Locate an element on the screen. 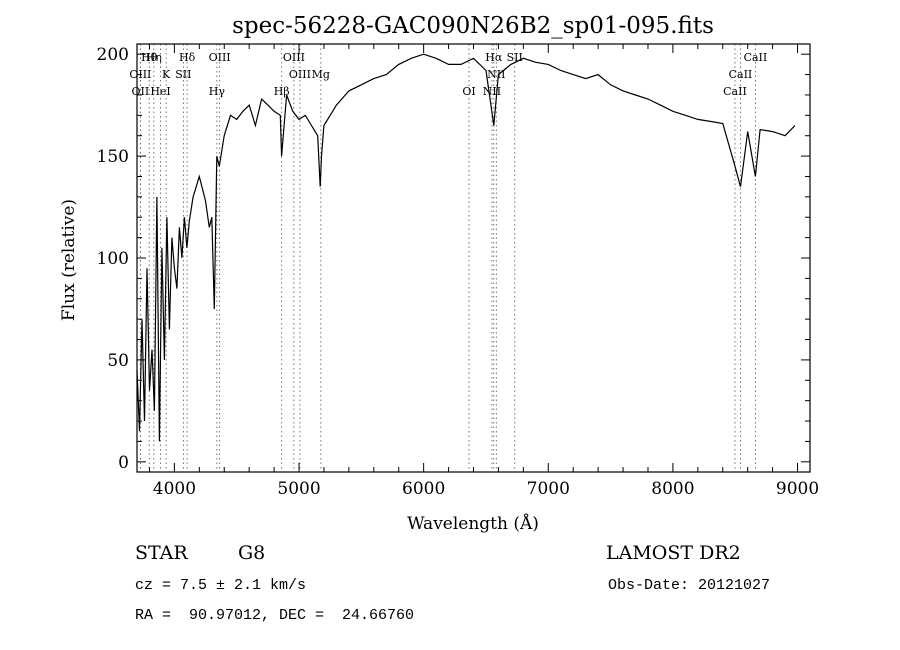 The width and height of the screenshot is (900, 650). y-tick-label: 200 is located at coordinates (113, 55).